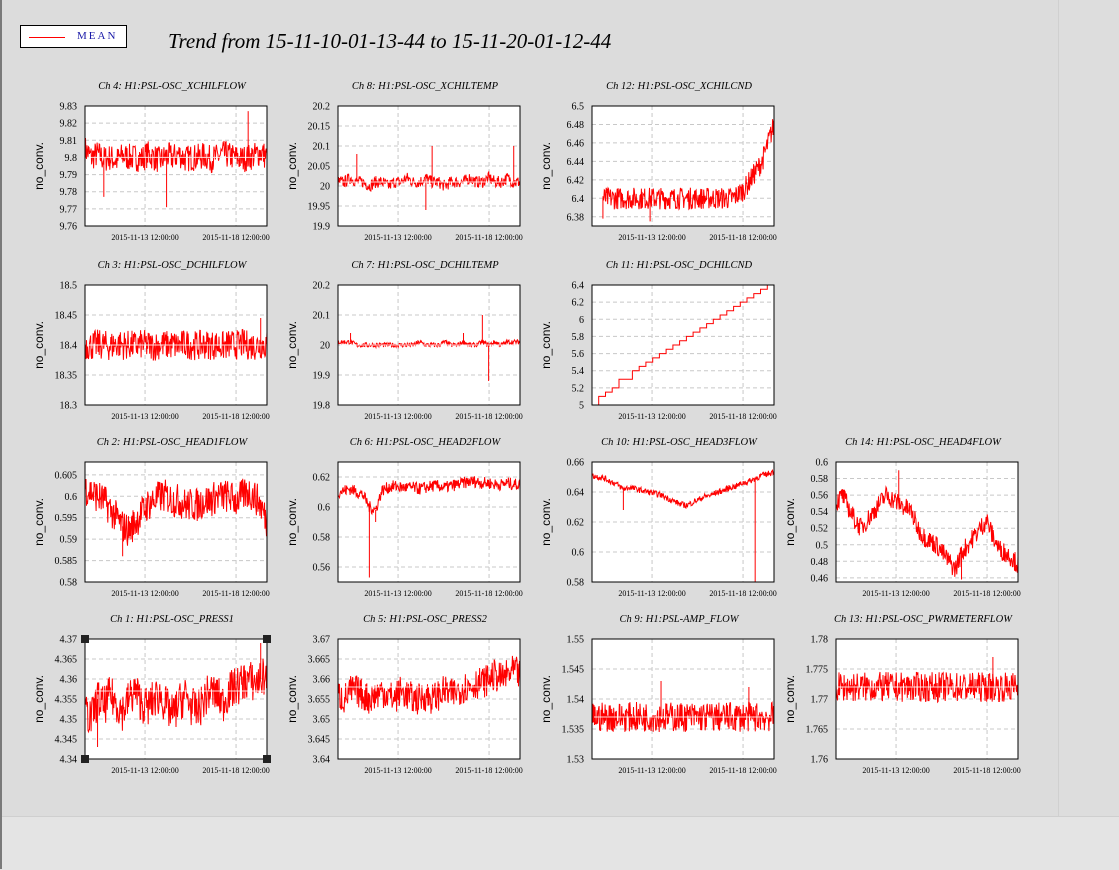  What do you see at coordinates (173, 265) in the screenshot?
I see `chart-title: Ch 3: H1:PSL-OSC_DCHILFLOW` at bounding box center [173, 265].